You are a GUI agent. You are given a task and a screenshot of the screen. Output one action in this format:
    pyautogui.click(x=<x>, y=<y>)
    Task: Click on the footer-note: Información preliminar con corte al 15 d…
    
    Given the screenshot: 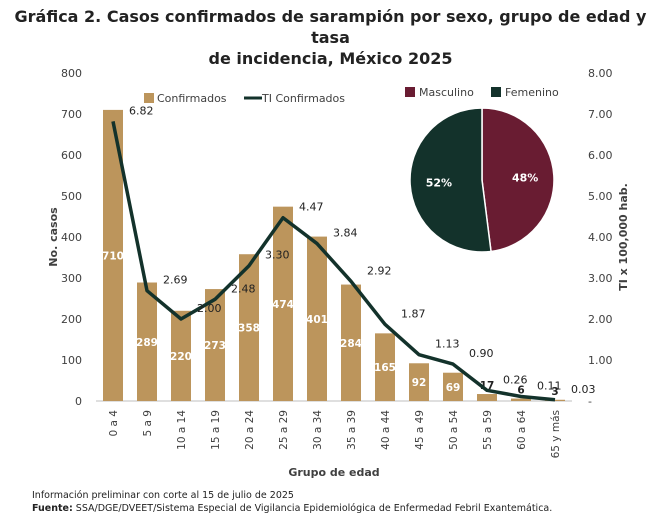 What is the action you would take?
    pyautogui.click(x=163, y=495)
    